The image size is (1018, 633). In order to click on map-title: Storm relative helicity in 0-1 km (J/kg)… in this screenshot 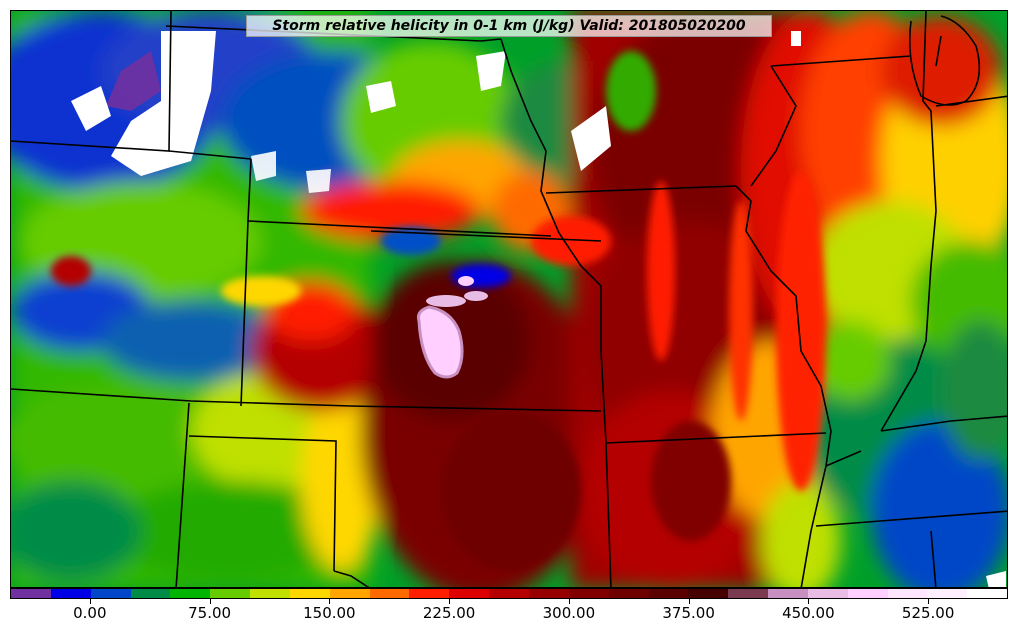, I will do `click(509, 26)`.